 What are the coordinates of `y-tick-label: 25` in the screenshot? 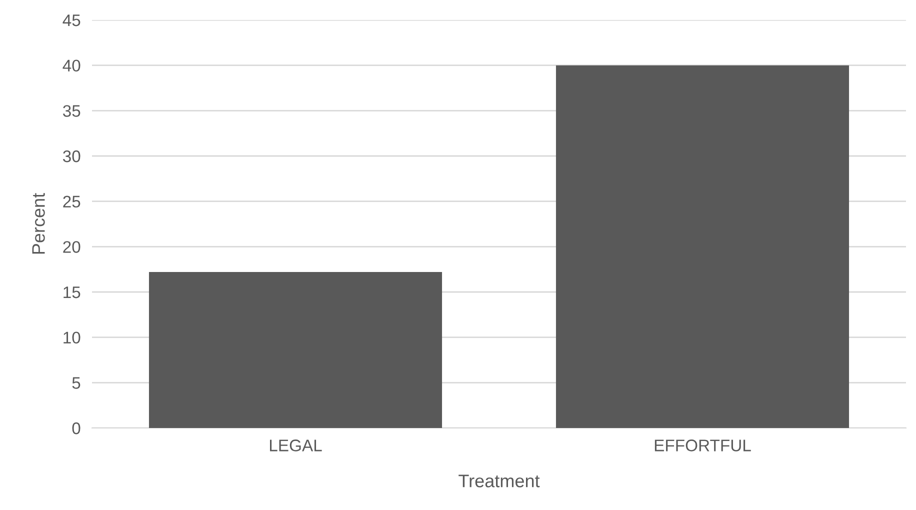 It's located at (71, 202).